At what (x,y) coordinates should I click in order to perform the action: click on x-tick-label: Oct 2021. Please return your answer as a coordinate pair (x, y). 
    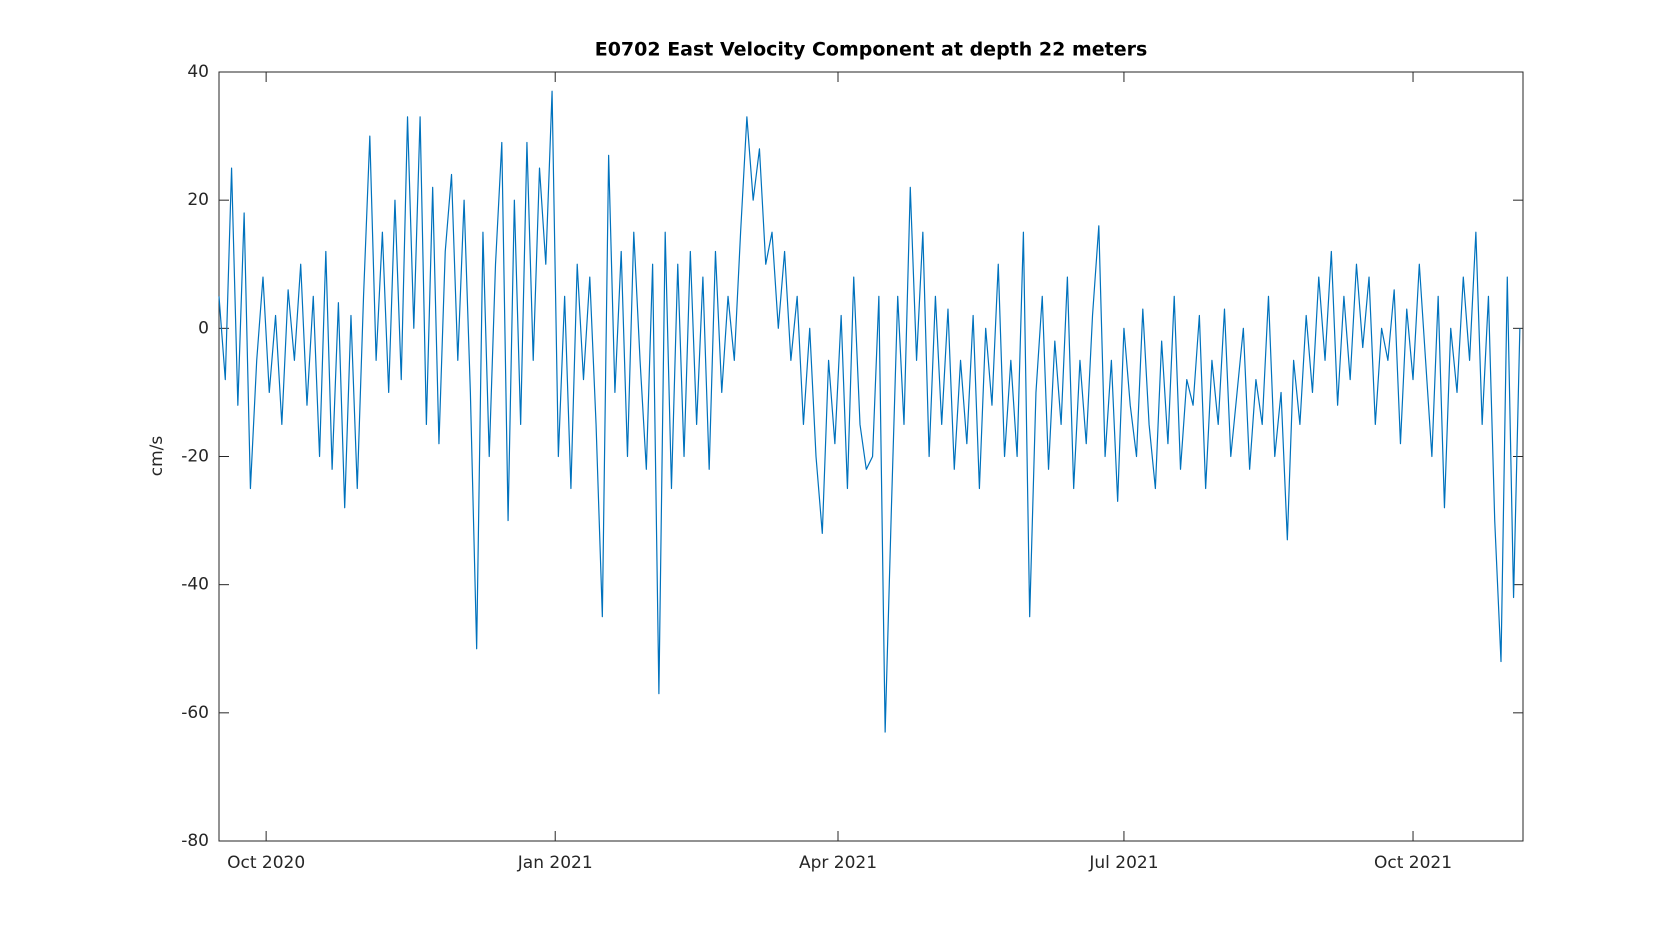
    Looking at the image, I should click on (1413, 863).